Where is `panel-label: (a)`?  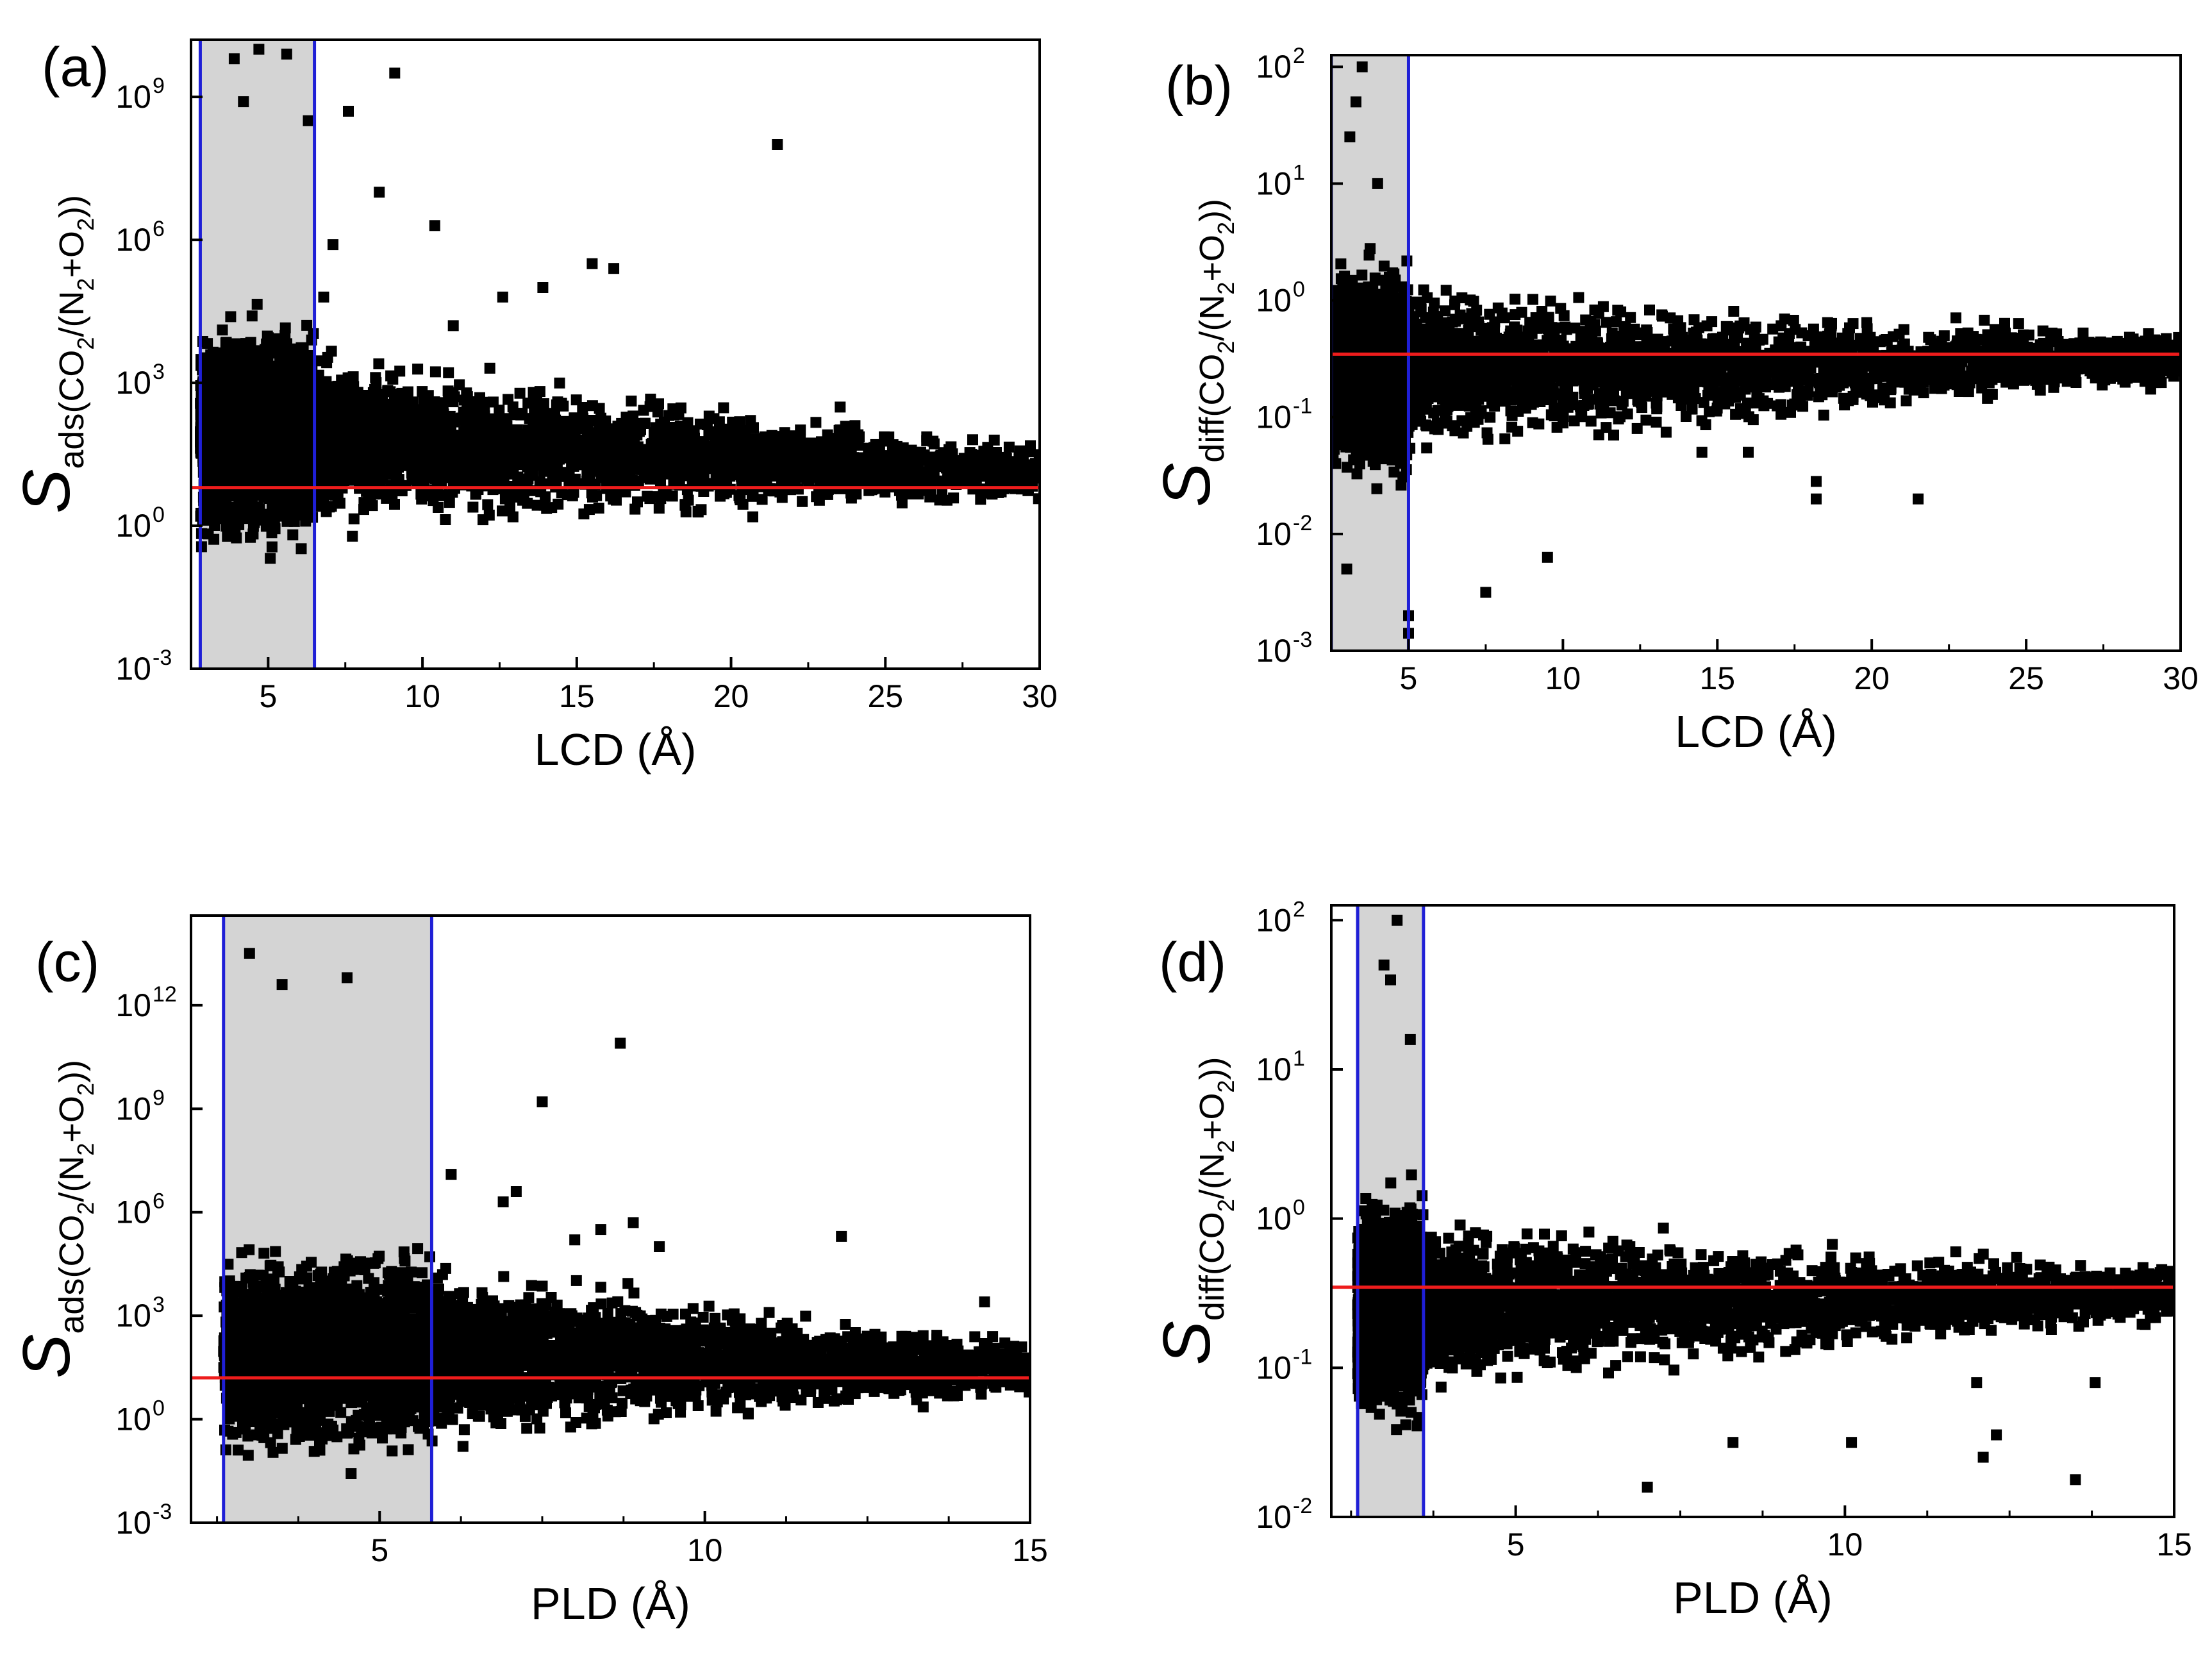
panel-label: (a) is located at coordinates (76, 67).